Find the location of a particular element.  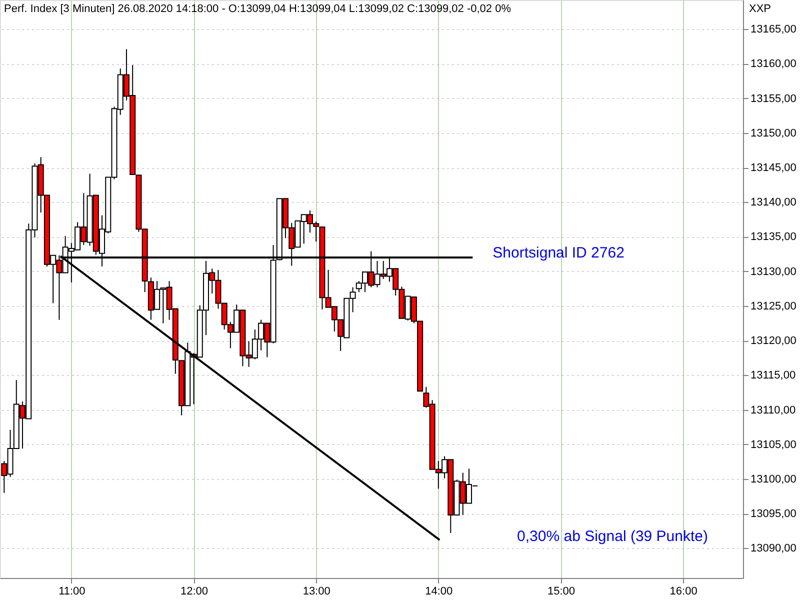

y-tick-label: 13125,00 is located at coordinates (773, 306).